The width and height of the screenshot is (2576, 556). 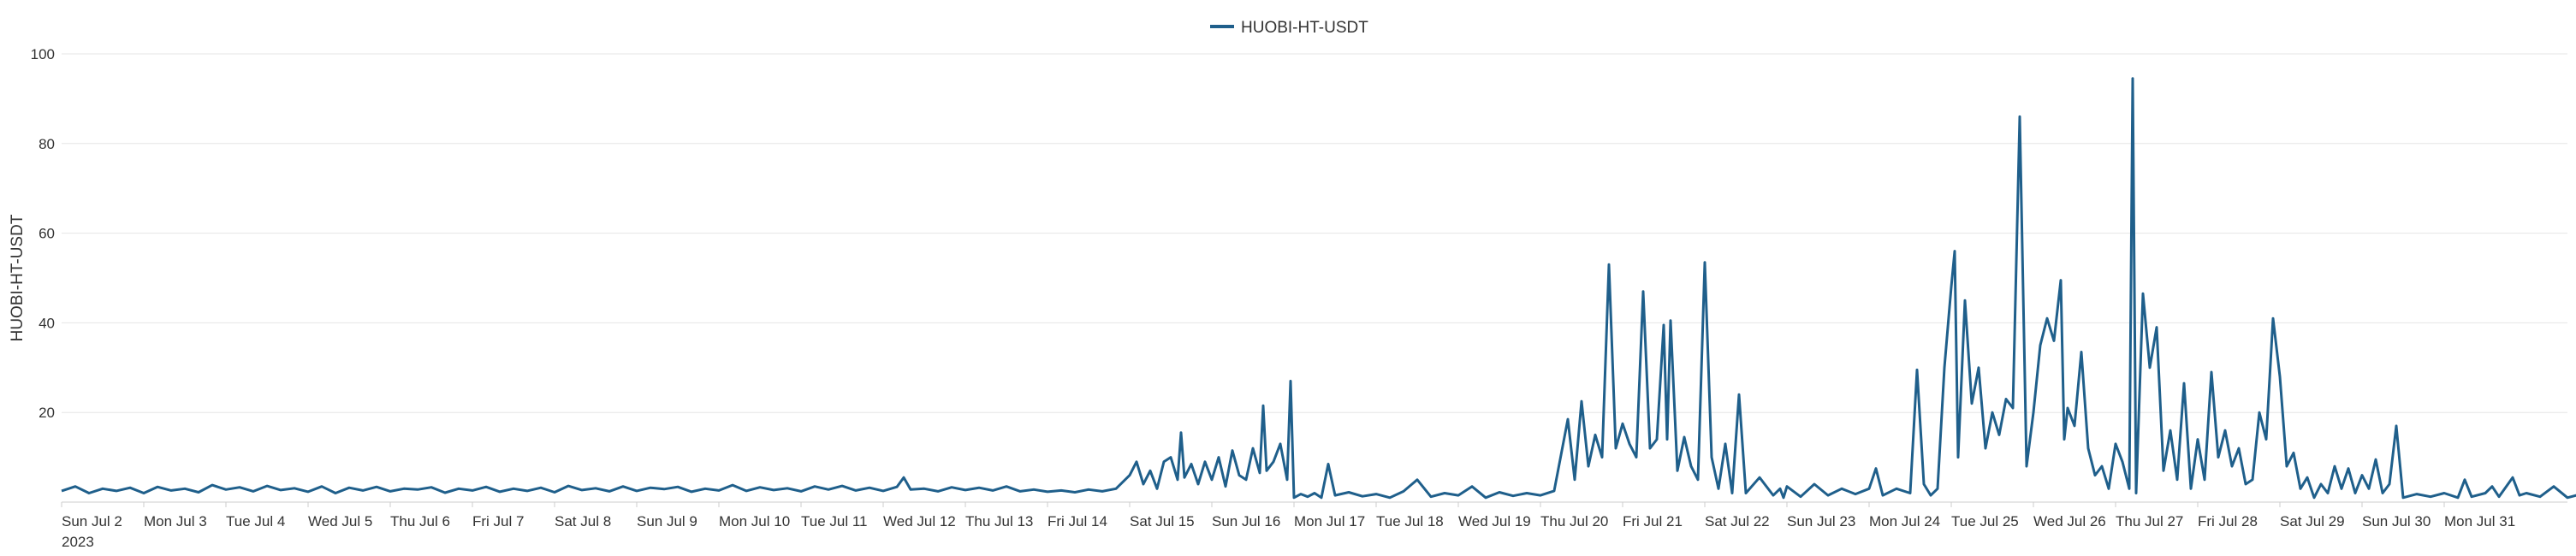 I want to click on x-tick-label: Wed Jul 19, so click(x=1494, y=521).